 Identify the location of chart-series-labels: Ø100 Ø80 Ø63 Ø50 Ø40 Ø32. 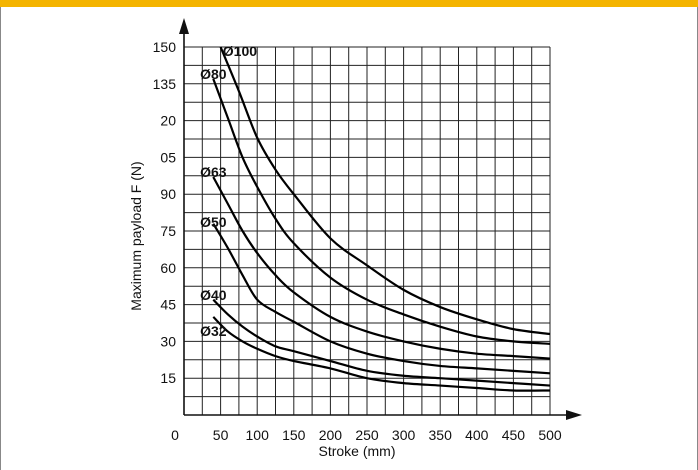
(228, 191).